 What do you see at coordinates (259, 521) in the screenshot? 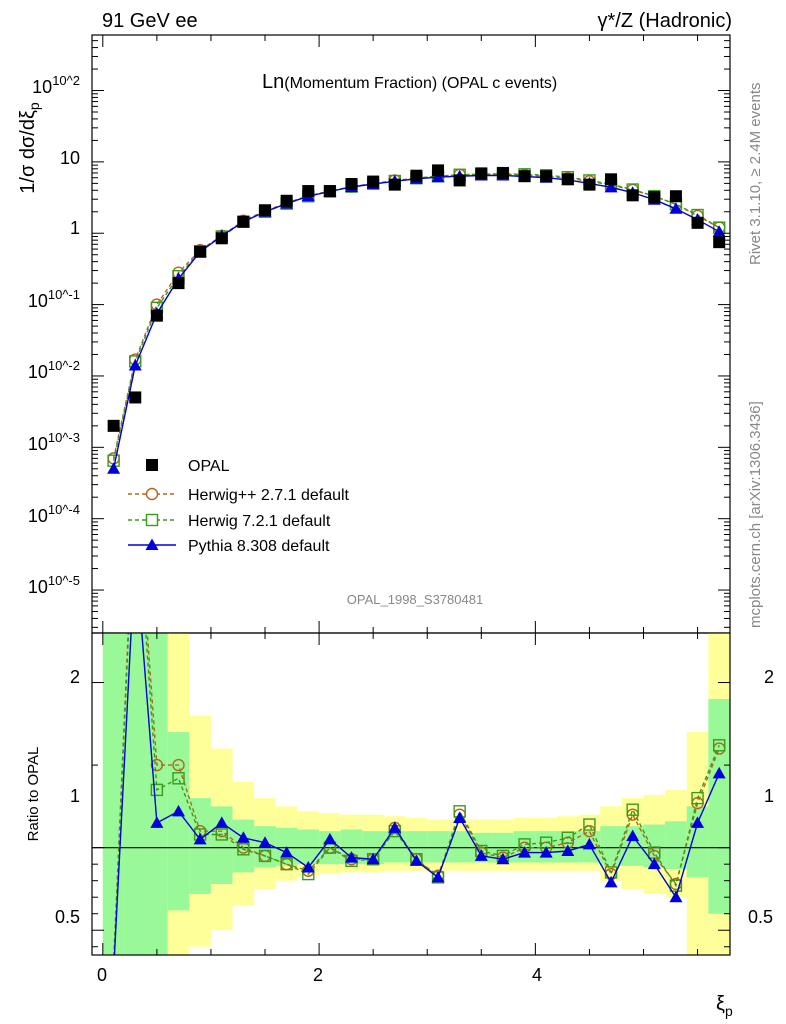
I see `legend-label-herwig7: Herwig 7.2.1 default` at bounding box center [259, 521].